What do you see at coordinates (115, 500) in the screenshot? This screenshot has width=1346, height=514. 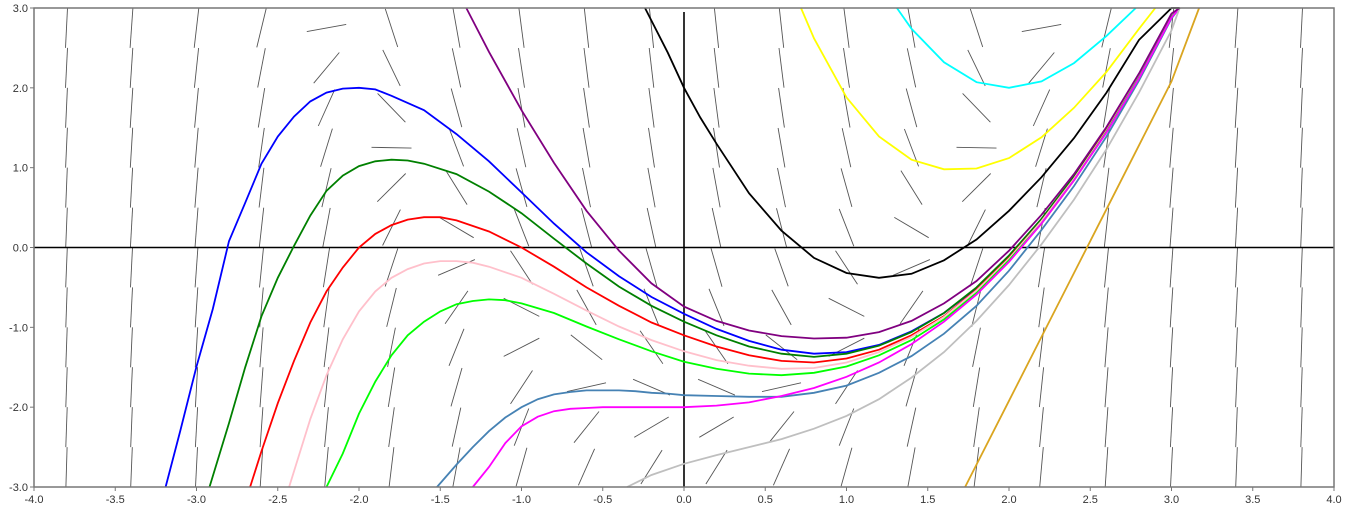 I see `x-tick-label: -3.5` at bounding box center [115, 500].